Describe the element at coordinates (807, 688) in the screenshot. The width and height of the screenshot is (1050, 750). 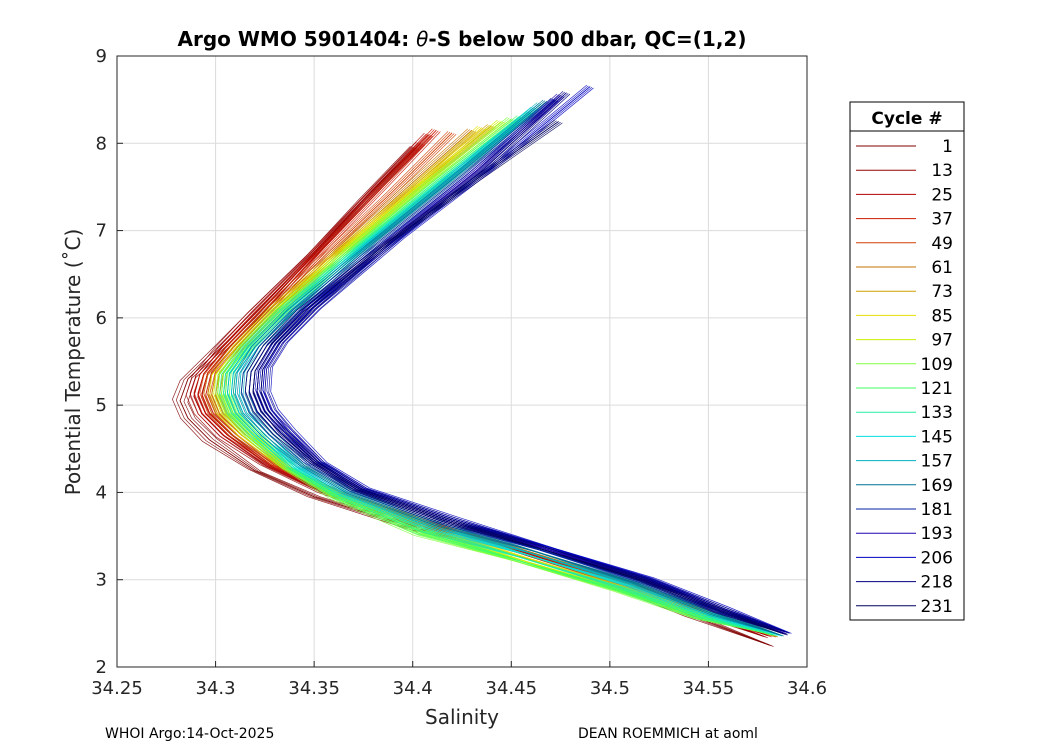
I see `x-tick-label: 34.6` at that location.